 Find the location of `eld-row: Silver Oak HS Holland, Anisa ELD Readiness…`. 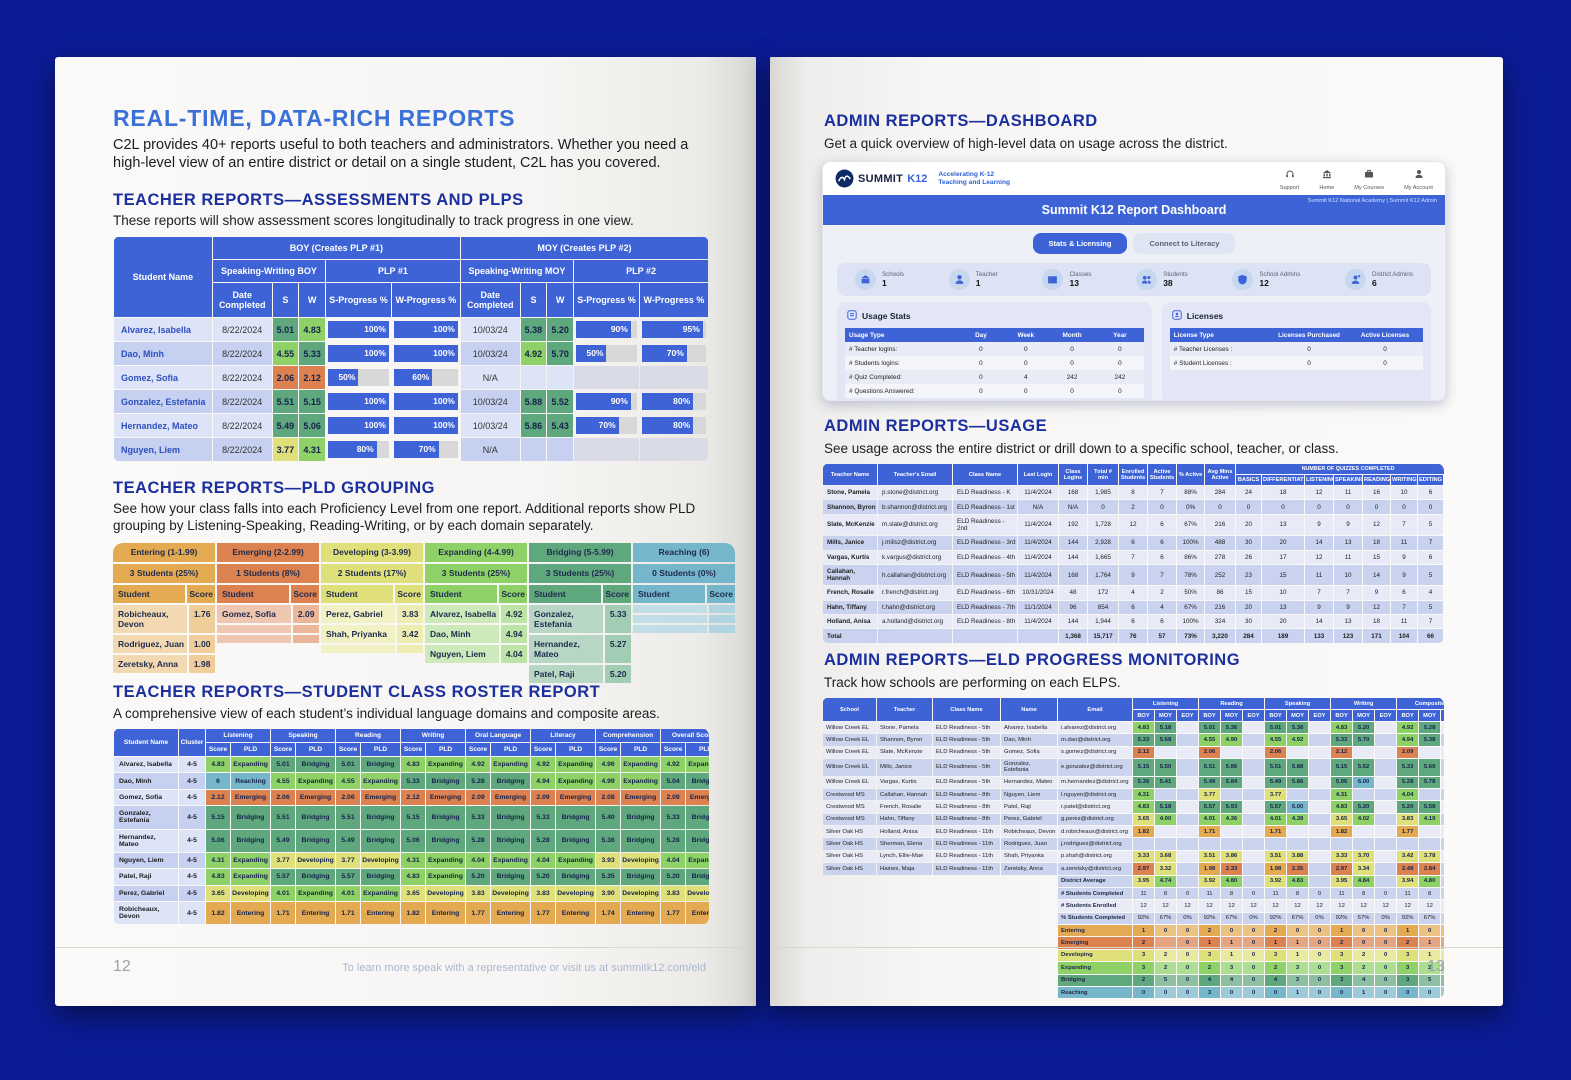

eld-row: Silver Oak HS Holland, Anisa ELD Readiness… is located at coordinates (1133, 832).